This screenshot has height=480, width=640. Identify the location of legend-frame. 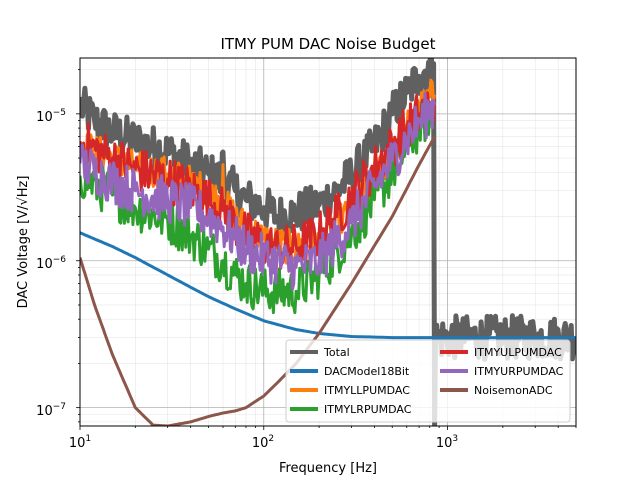
(428, 381).